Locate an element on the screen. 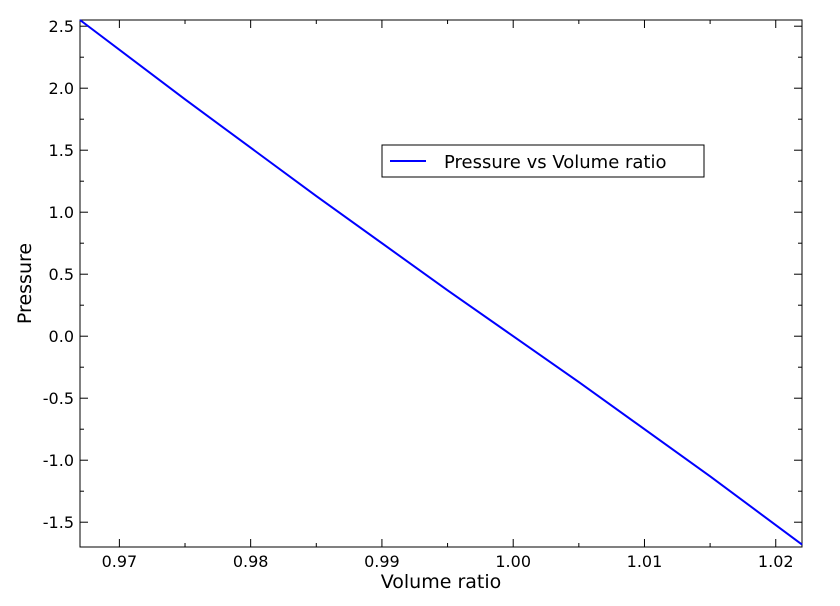  x-tick-label: 0.97 is located at coordinates (120, 561).